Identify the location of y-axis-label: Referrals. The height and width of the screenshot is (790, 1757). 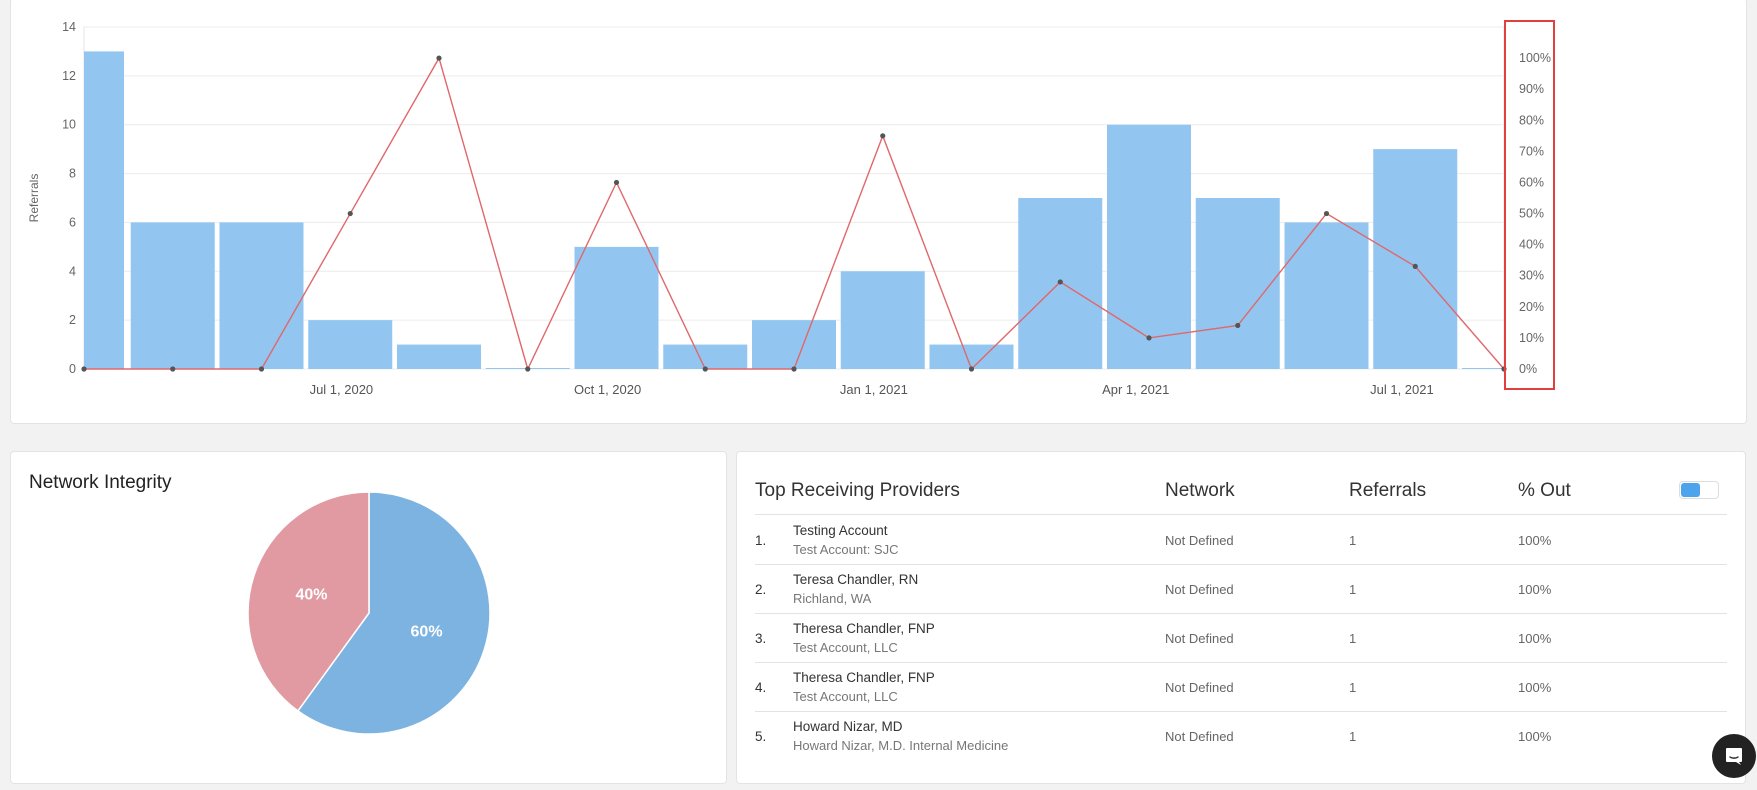
(34, 198).